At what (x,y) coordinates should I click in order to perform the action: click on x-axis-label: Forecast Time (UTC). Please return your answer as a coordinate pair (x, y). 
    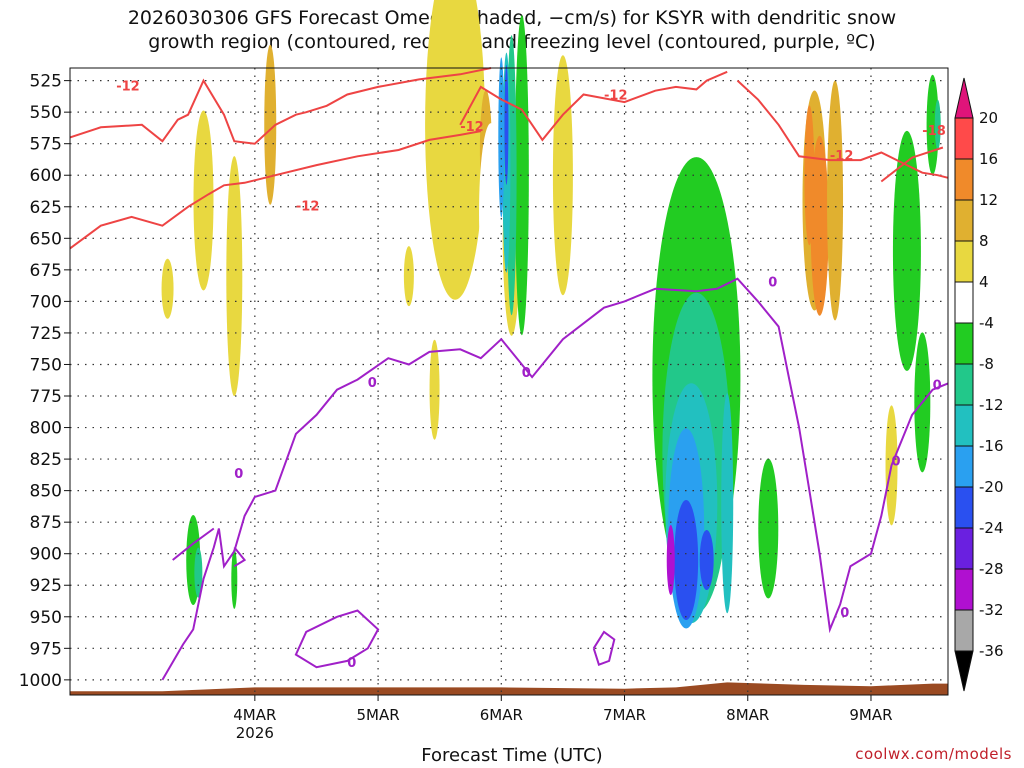
    Looking at the image, I should click on (512, 755).